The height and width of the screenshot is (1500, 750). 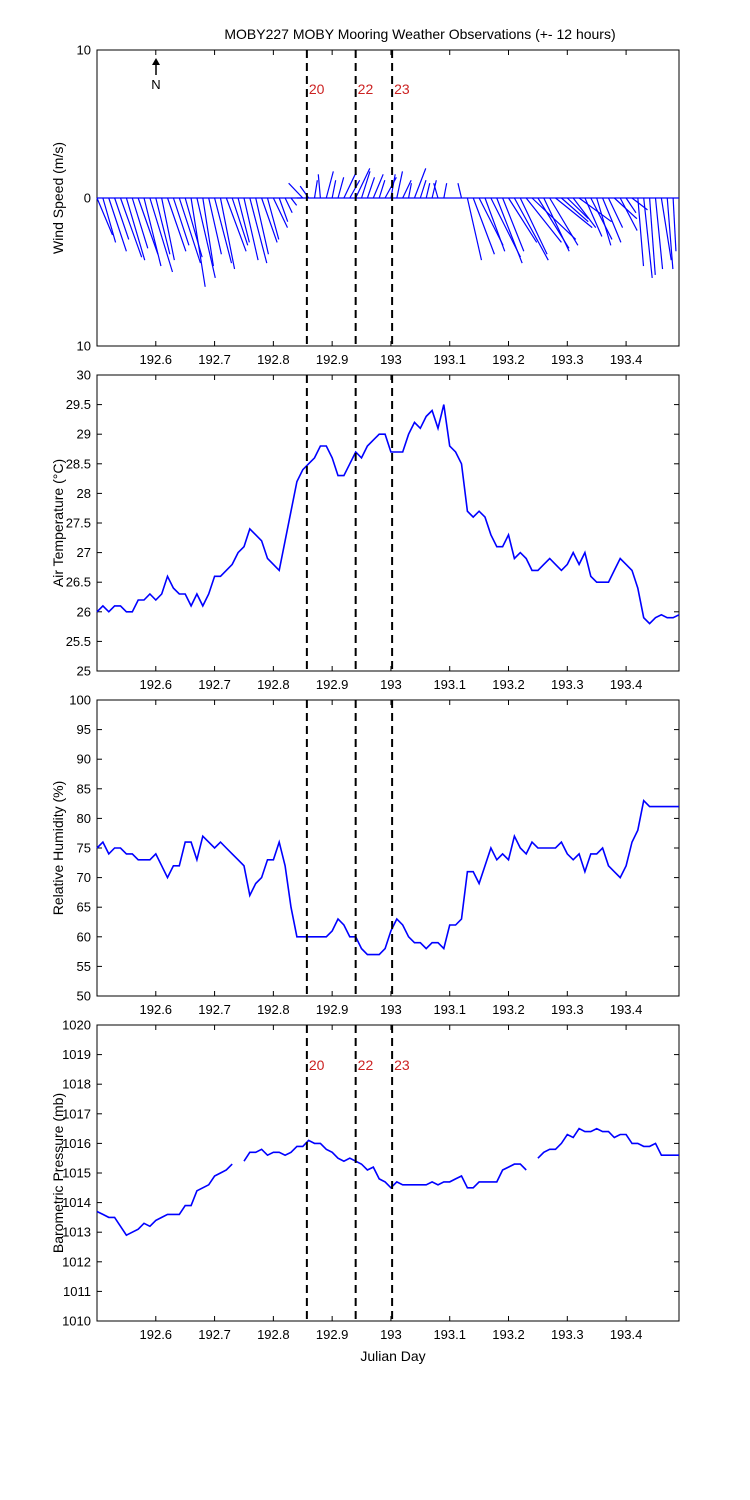 I want to click on y-tick-label: 1019, so click(x=76, y=1054).